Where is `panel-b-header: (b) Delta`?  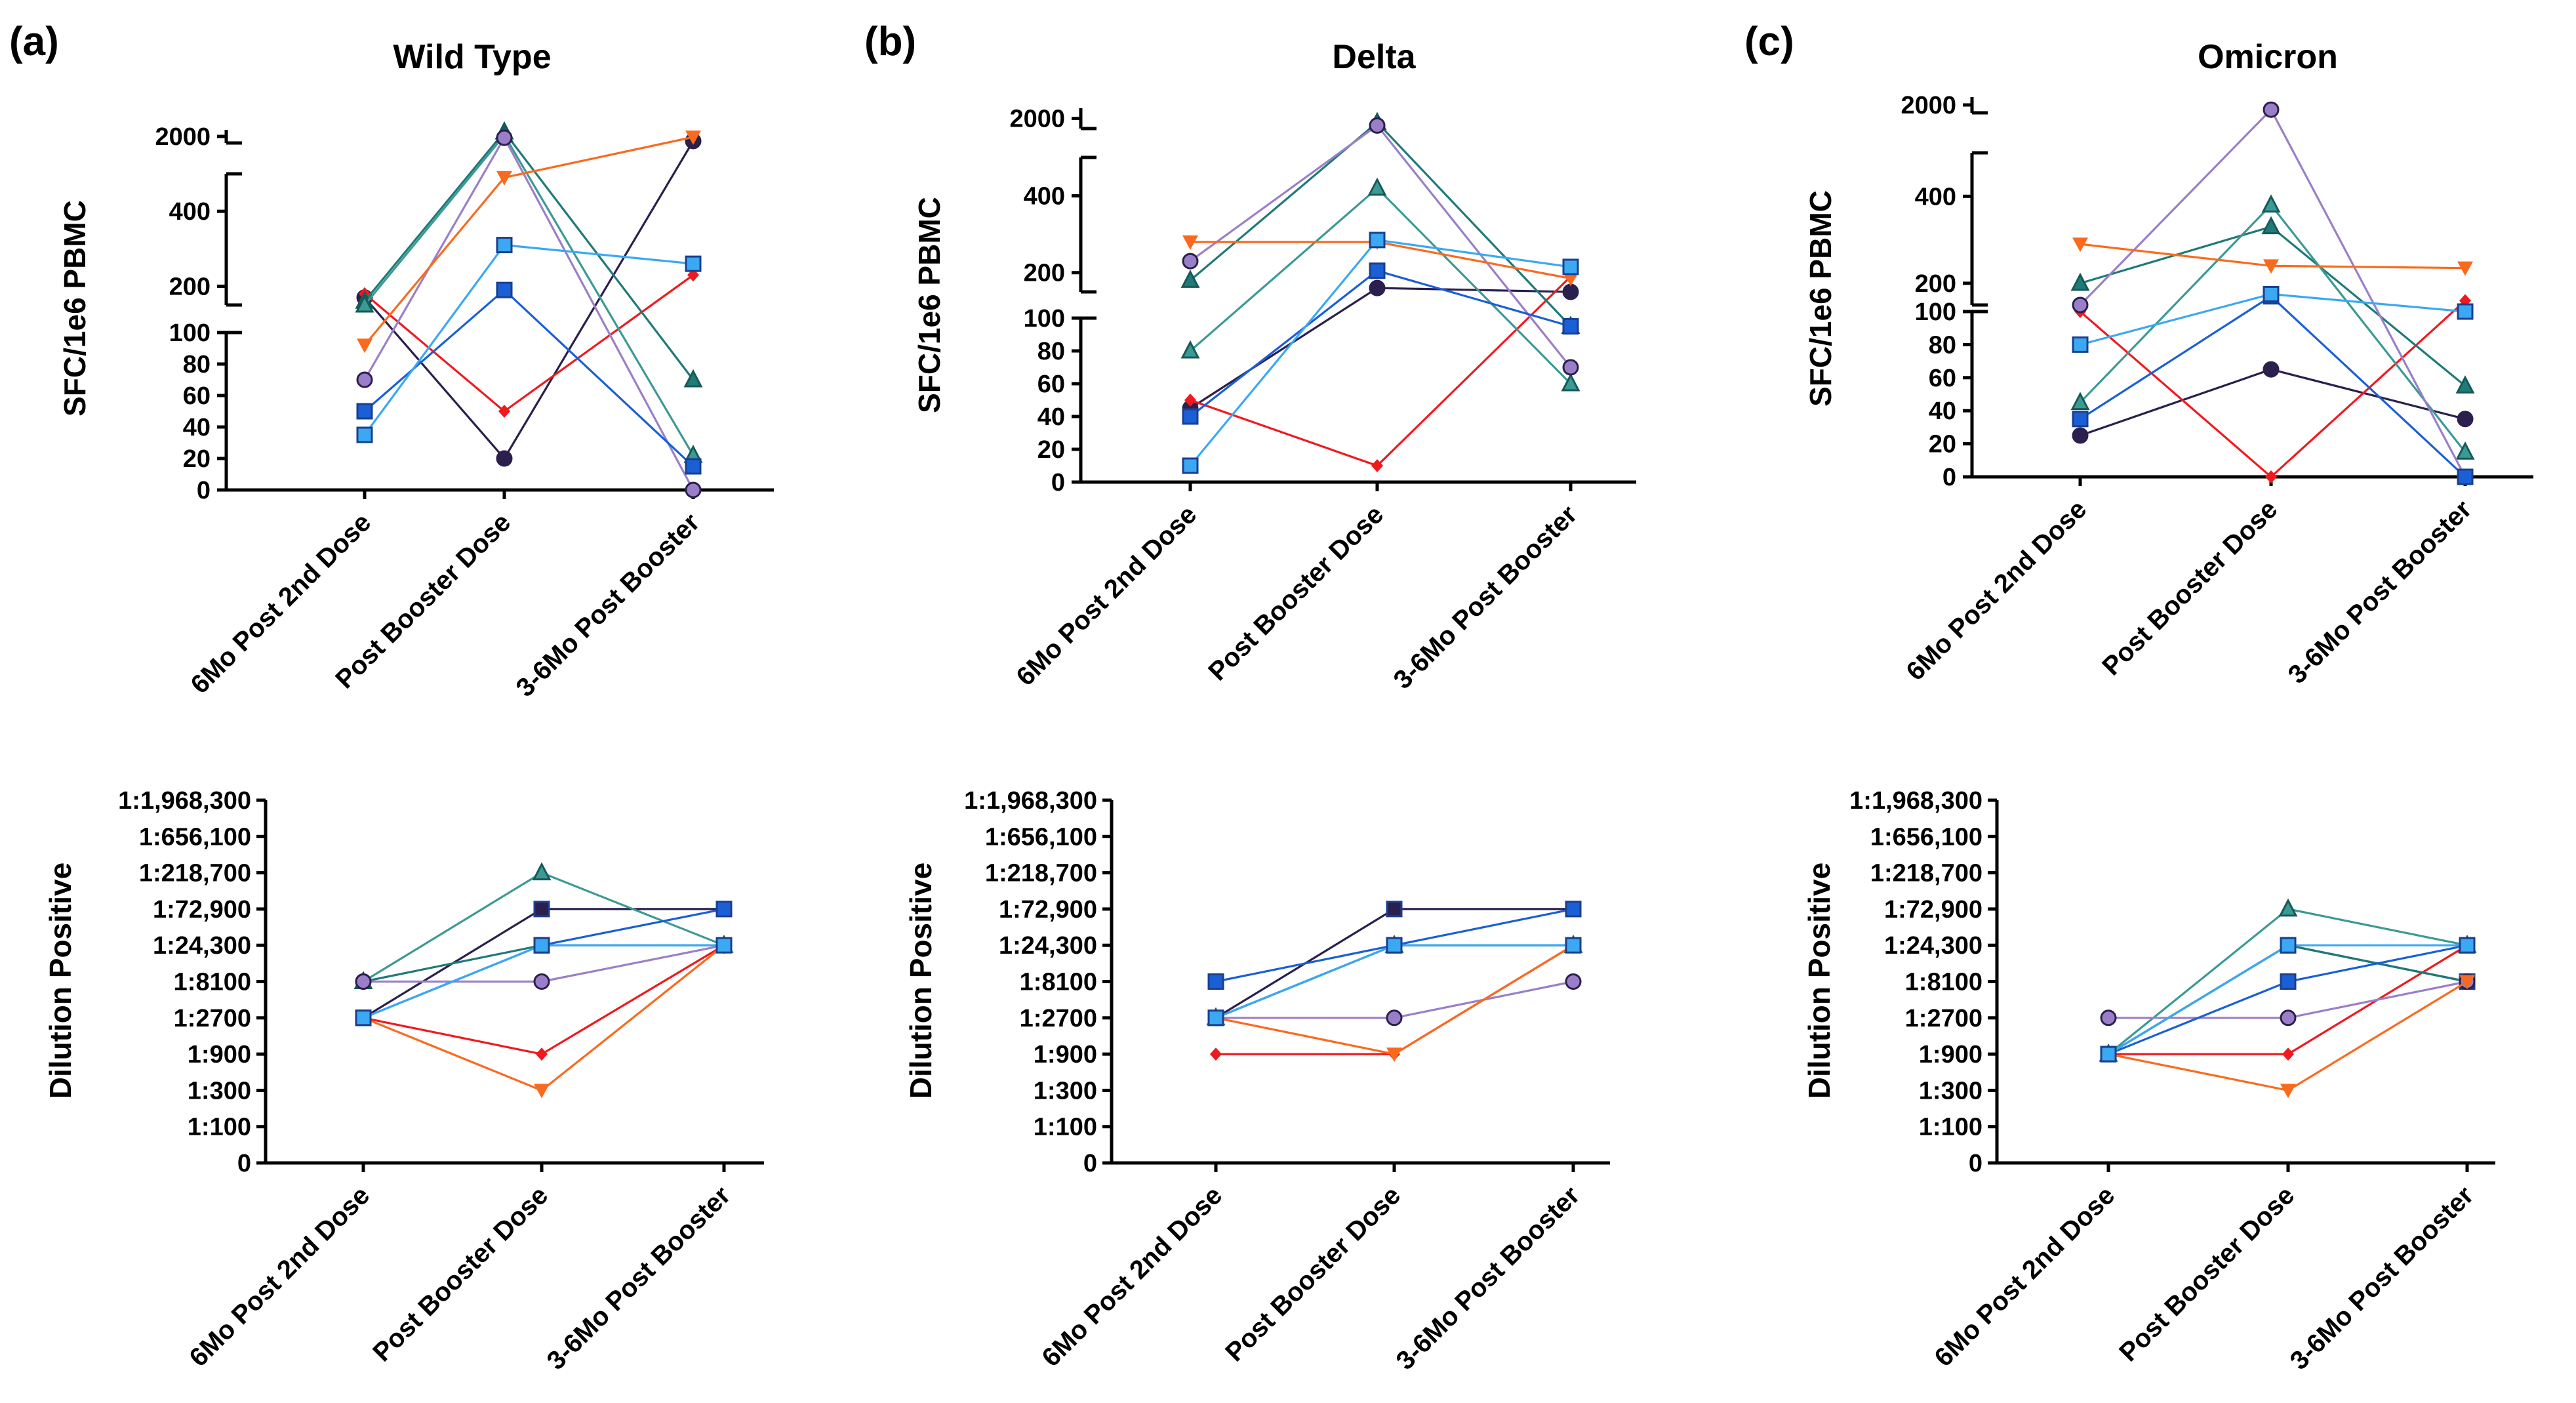
panel-b-header: (b) Delta is located at coordinates (1140, 47).